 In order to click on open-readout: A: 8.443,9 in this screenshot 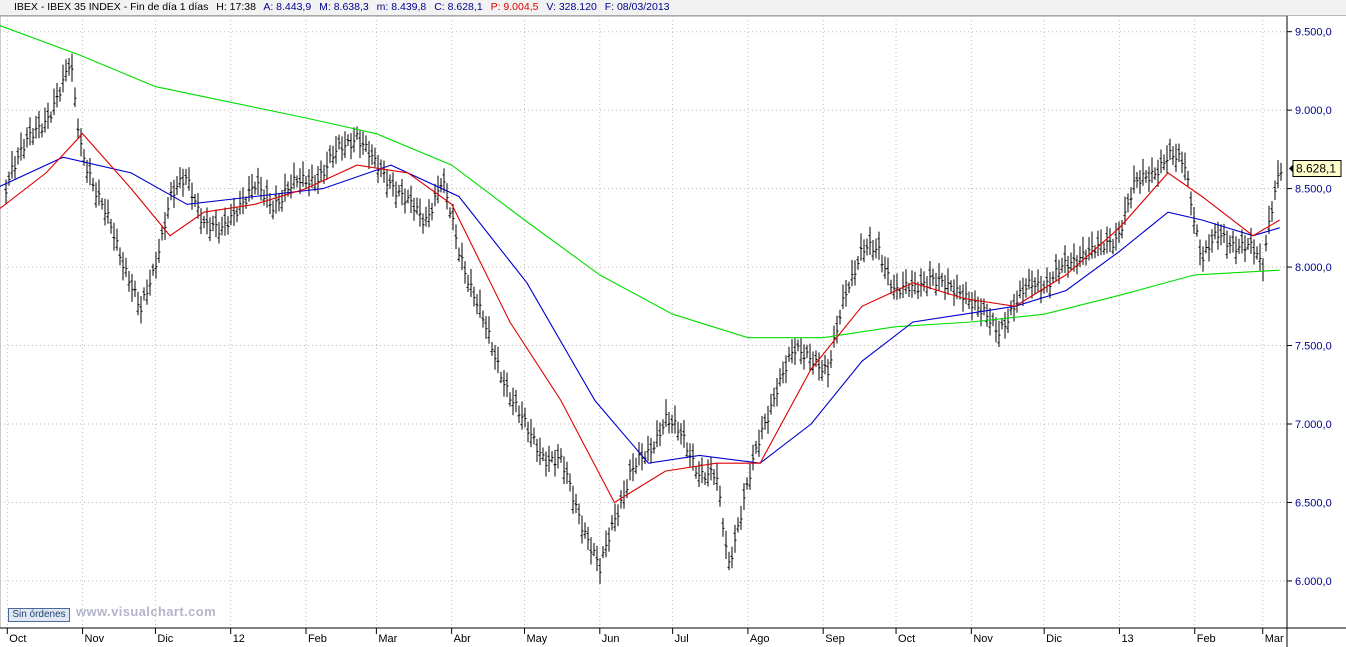, I will do `click(287, 7)`.